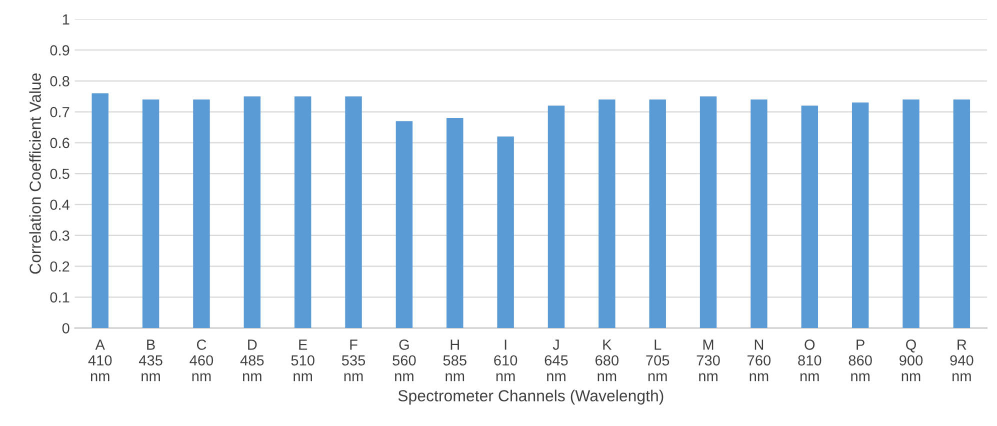 The width and height of the screenshot is (997, 426). Describe the element at coordinates (60, 50) in the screenshot. I see `y-tick-label: 0.9` at that location.